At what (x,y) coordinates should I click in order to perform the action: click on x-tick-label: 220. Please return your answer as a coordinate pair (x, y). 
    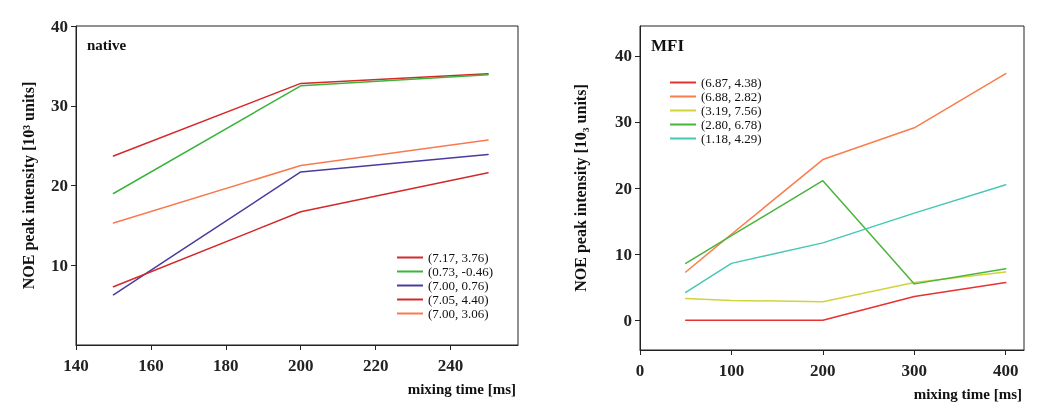
    Looking at the image, I should click on (375, 365).